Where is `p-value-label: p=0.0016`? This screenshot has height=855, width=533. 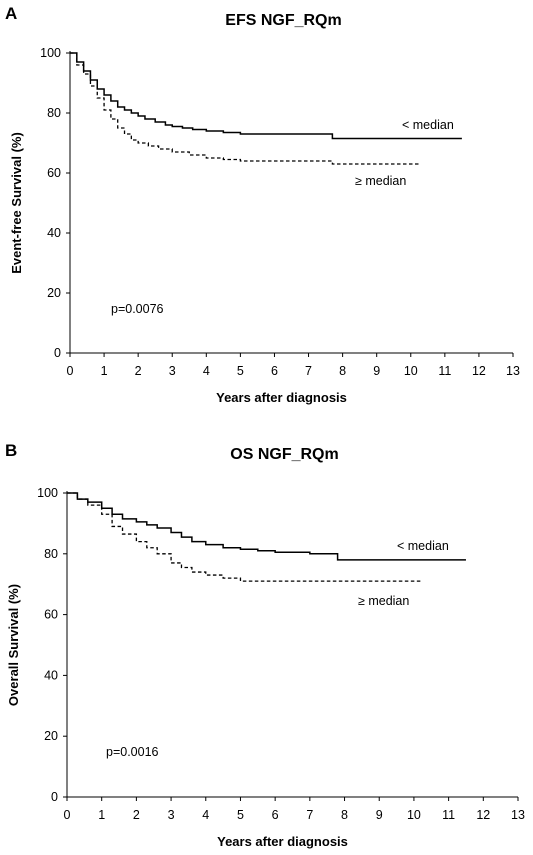 p-value-label: p=0.0016 is located at coordinates (132, 752).